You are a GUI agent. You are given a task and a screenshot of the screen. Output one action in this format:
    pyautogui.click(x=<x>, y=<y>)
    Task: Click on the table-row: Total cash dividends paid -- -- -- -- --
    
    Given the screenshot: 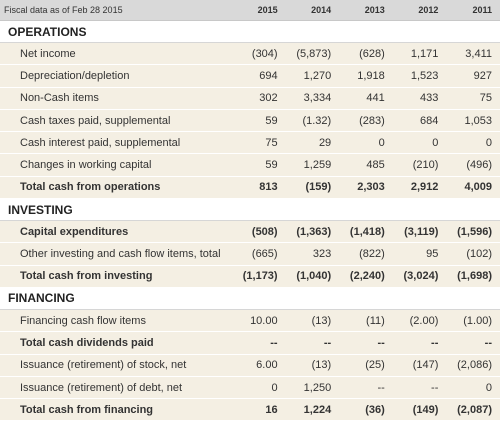 What is the action you would take?
    pyautogui.click(x=250, y=343)
    